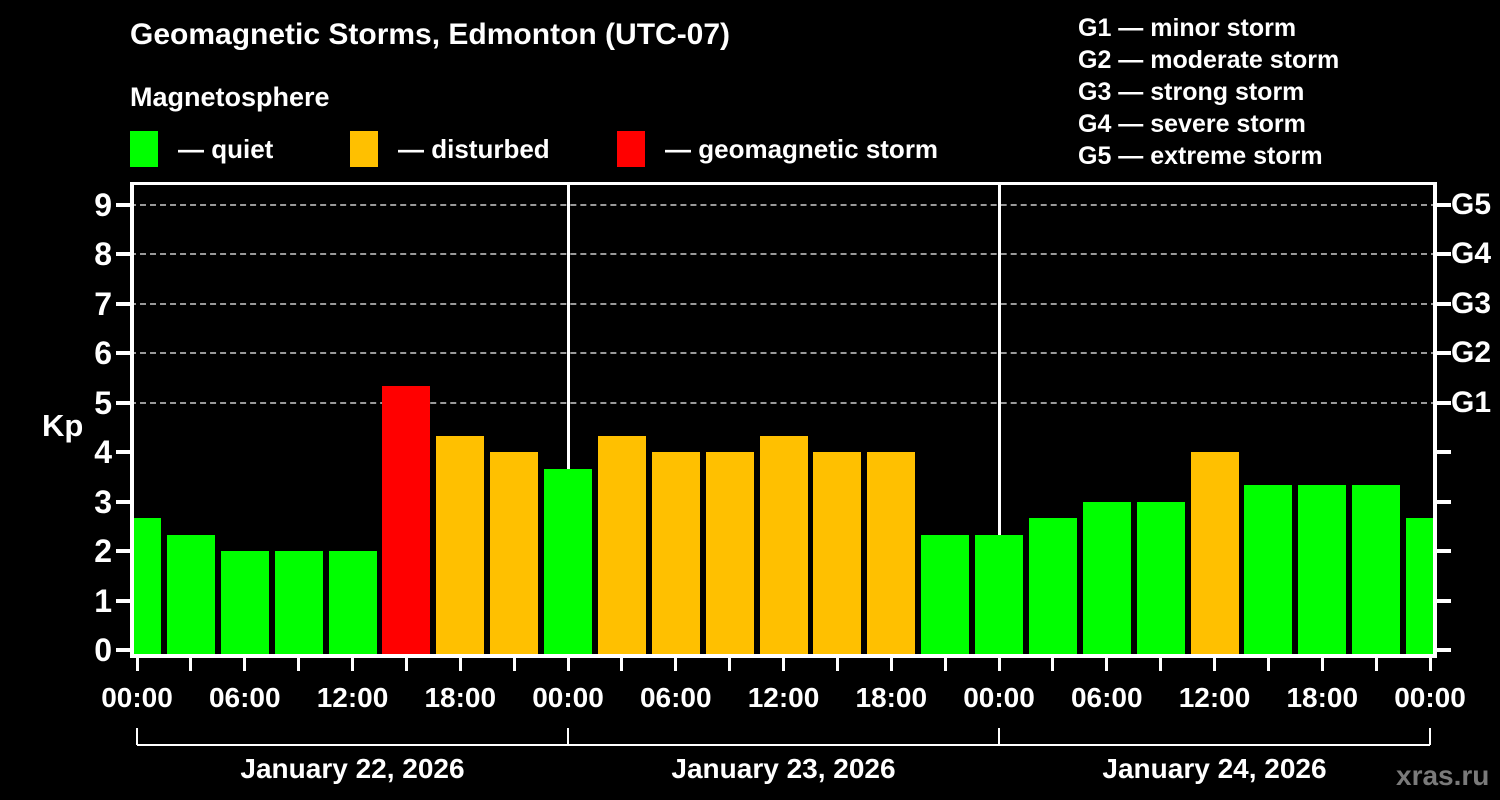  What do you see at coordinates (132, 420) in the screenshot?
I see `plot-border-left` at bounding box center [132, 420].